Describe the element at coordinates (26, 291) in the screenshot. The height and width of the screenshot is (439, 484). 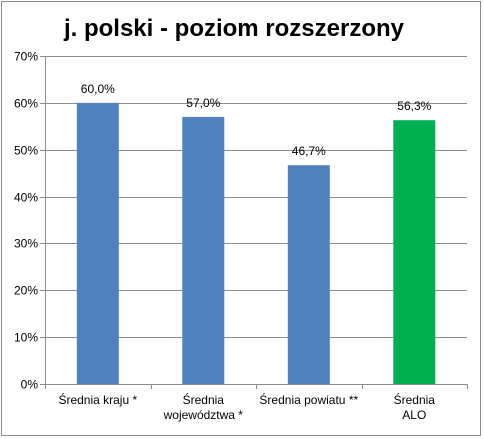
I see `y-tick-label: 20%` at that location.